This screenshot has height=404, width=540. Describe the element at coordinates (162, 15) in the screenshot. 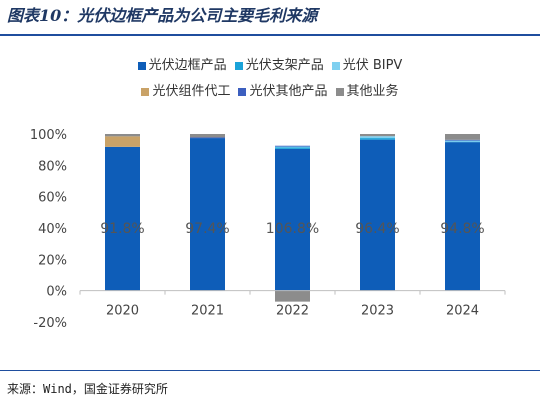

I see `chart-title: 图表10：光伏边框产品为公司主要毛利来源` at that location.